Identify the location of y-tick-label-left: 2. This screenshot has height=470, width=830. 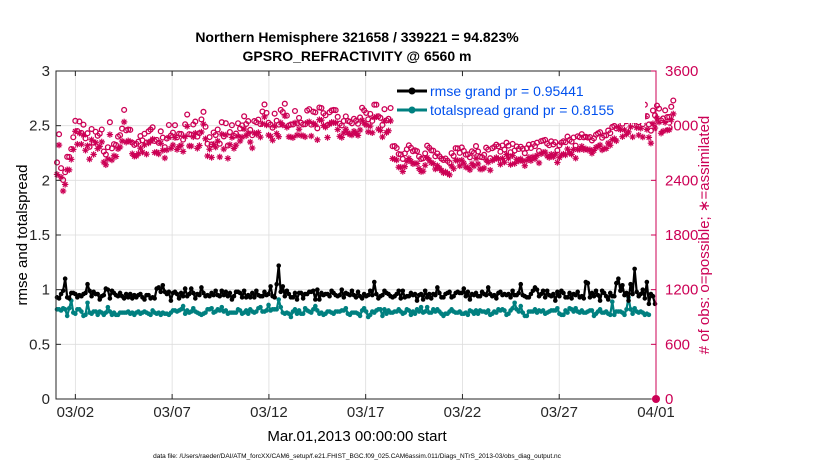
(46, 180).